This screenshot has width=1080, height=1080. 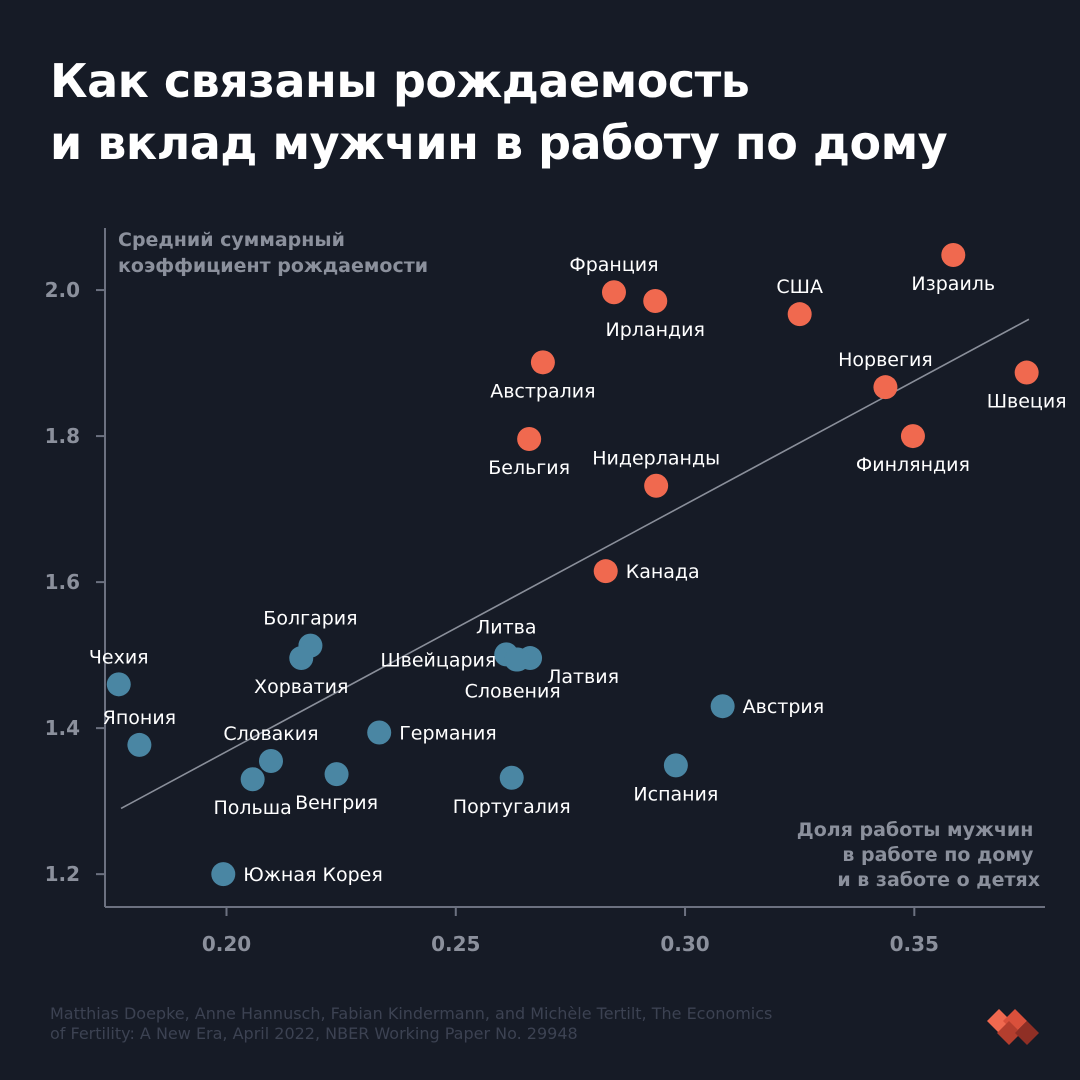 What do you see at coordinates (270, 734) in the screenshot?
I see `point-label: Словакия` at bounding box center [270, 734].